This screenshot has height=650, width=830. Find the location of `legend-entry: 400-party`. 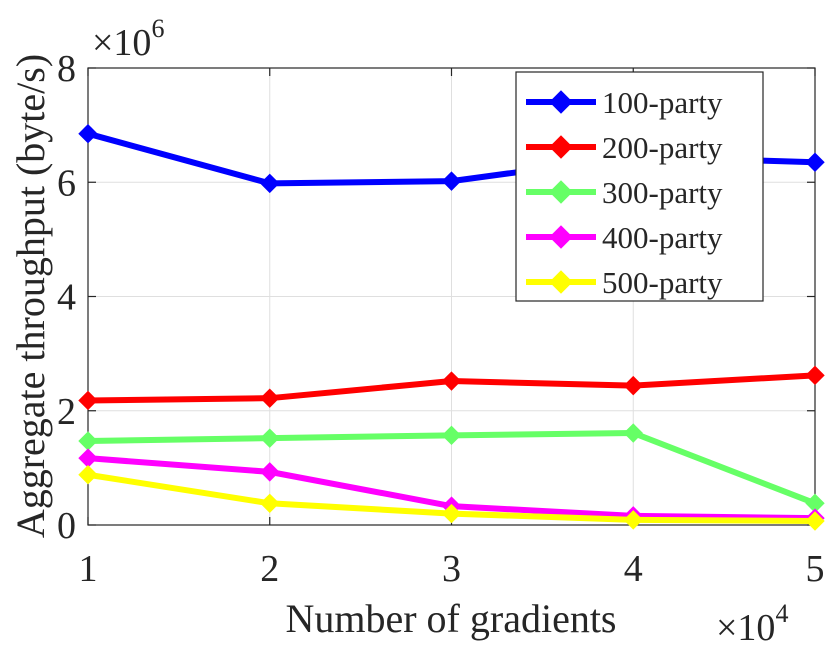

legend-entry: 400-party is located at coordinates (624, 237).